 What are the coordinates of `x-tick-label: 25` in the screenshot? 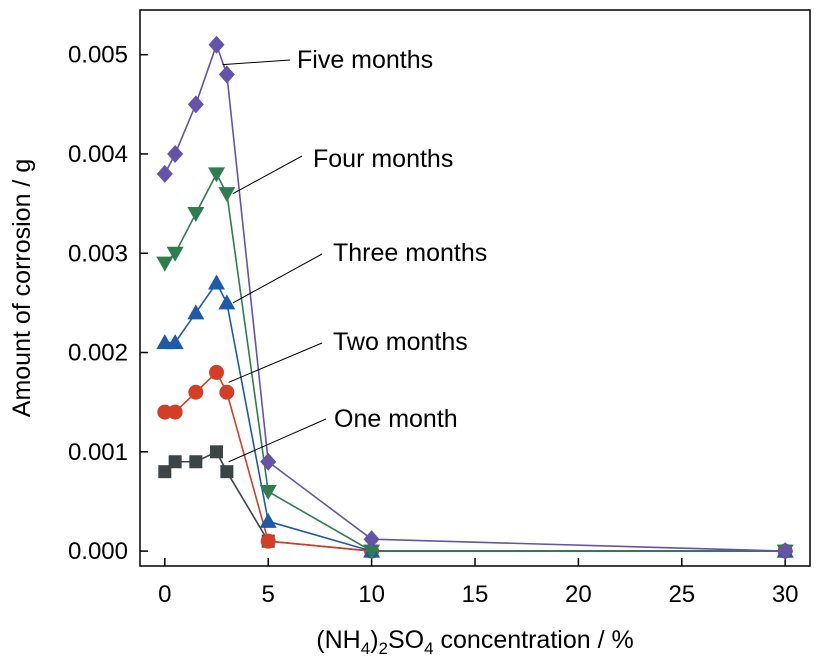 It's located at (681, 594).